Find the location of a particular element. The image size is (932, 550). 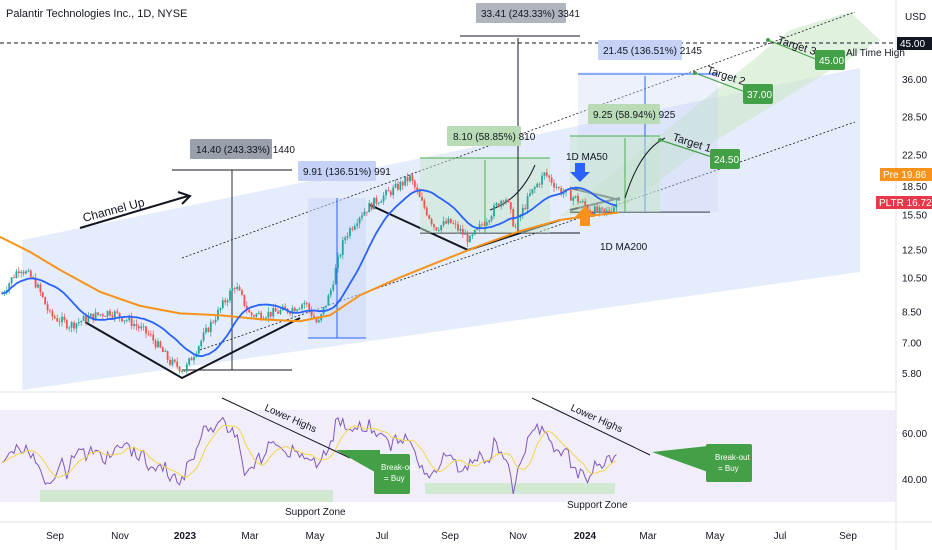

chart-title: Palantir Technologies Inc., 1D, NYSE is located at coordinates (97, 14).